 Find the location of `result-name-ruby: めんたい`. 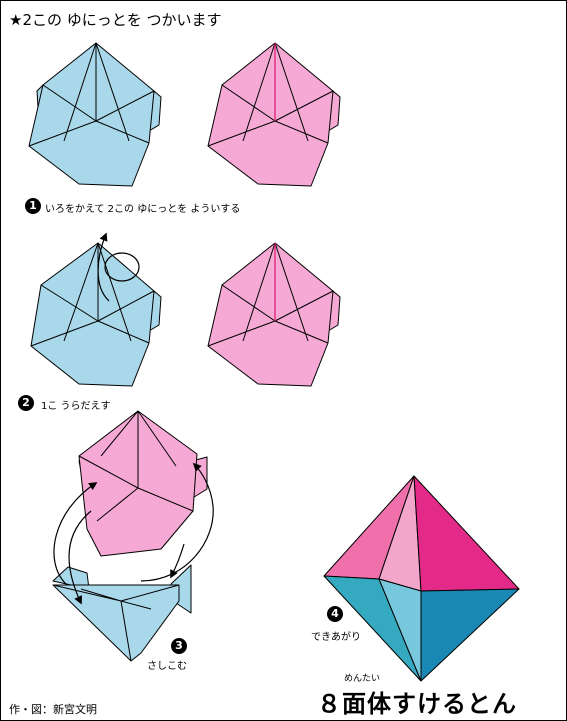

result-name-ruby: めんたい is located at coordinates (362, 679).